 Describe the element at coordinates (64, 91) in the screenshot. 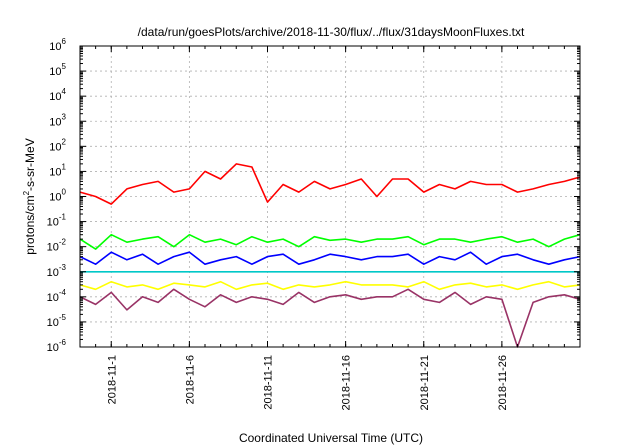

I see `y-tick-exponent: 4` at that location.